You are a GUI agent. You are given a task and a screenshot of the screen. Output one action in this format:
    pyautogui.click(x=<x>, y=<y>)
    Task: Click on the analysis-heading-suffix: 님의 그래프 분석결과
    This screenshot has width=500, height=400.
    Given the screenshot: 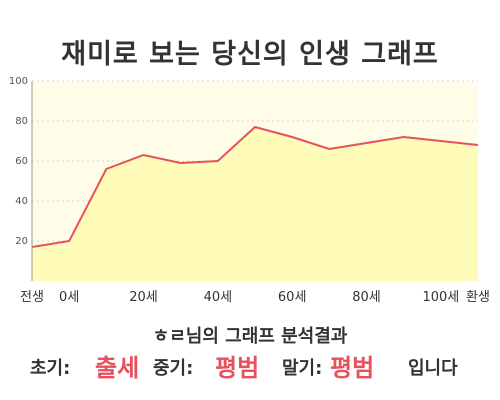 What is the action you would take?
    pyautogui.click(x=266, y=336)
    